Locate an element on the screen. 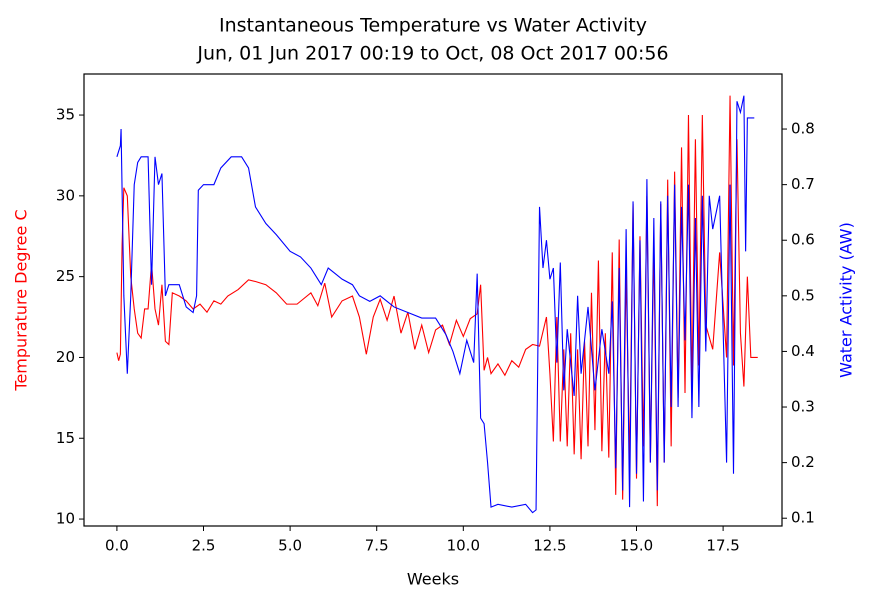  y-tick-label: 15 is located at coordinates (65, 438).